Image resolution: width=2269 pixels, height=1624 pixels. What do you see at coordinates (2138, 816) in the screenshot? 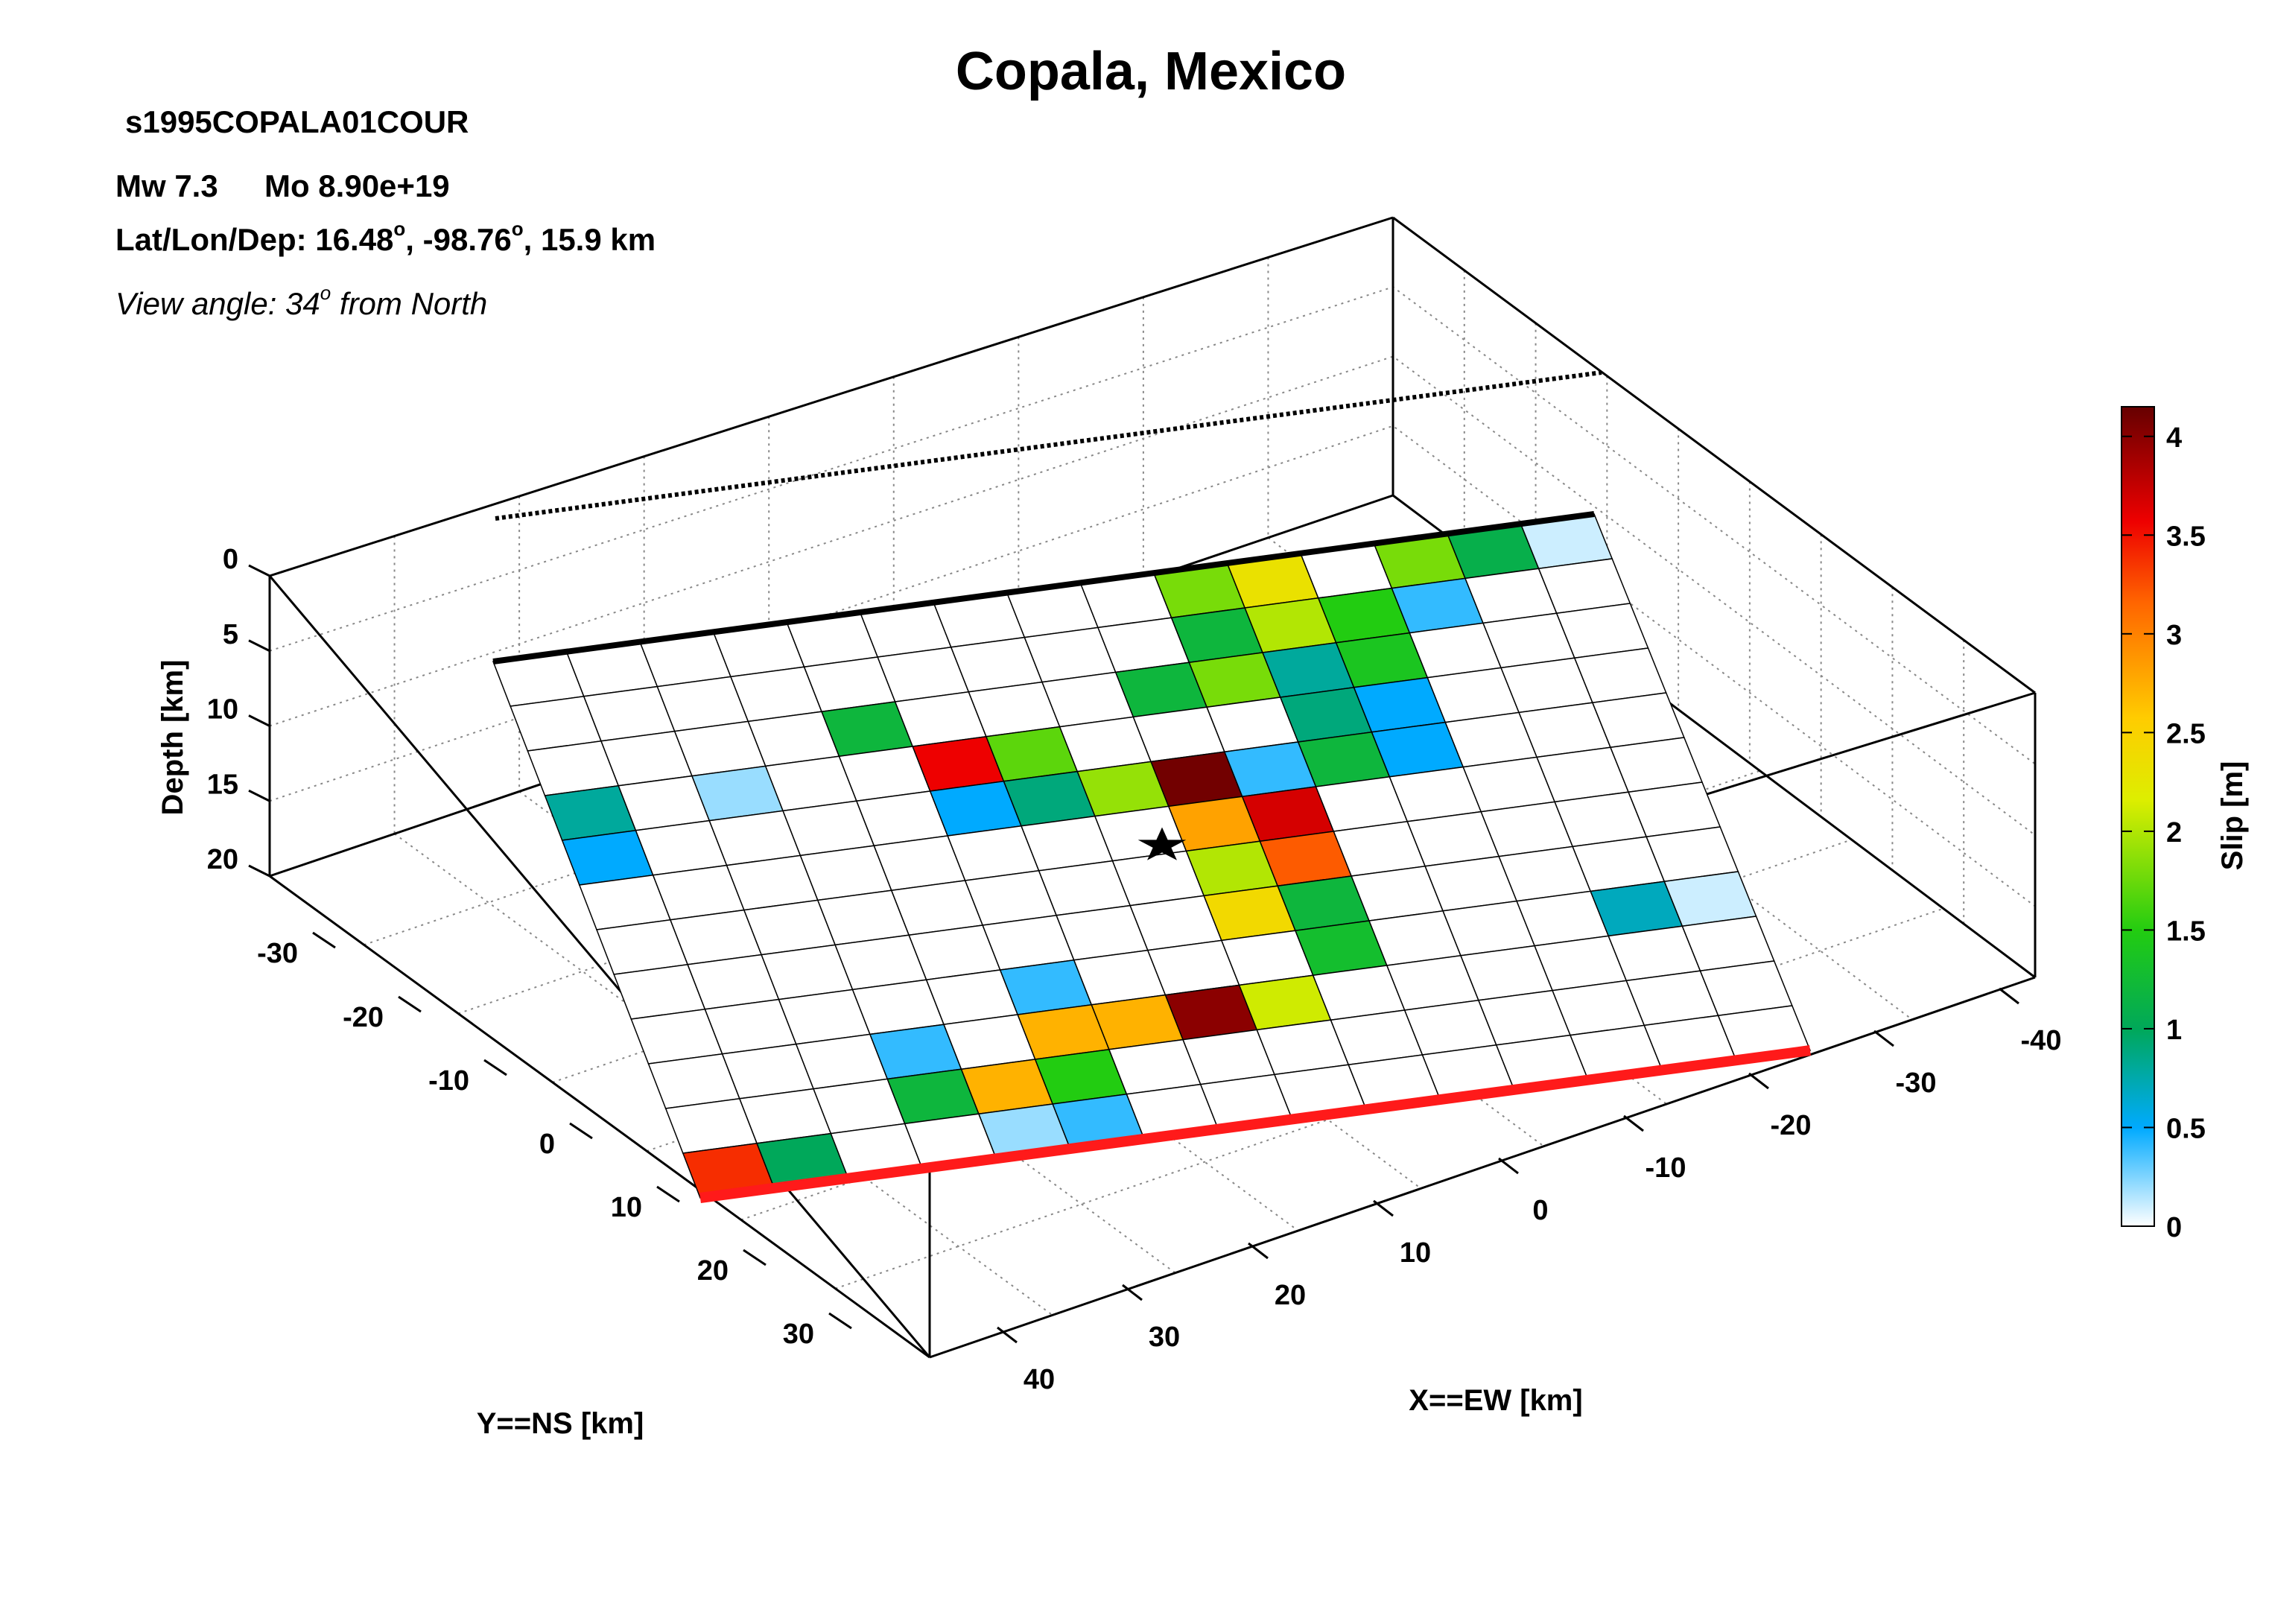
I see `colorbar-gradient` at bounding box center [2138, 816].